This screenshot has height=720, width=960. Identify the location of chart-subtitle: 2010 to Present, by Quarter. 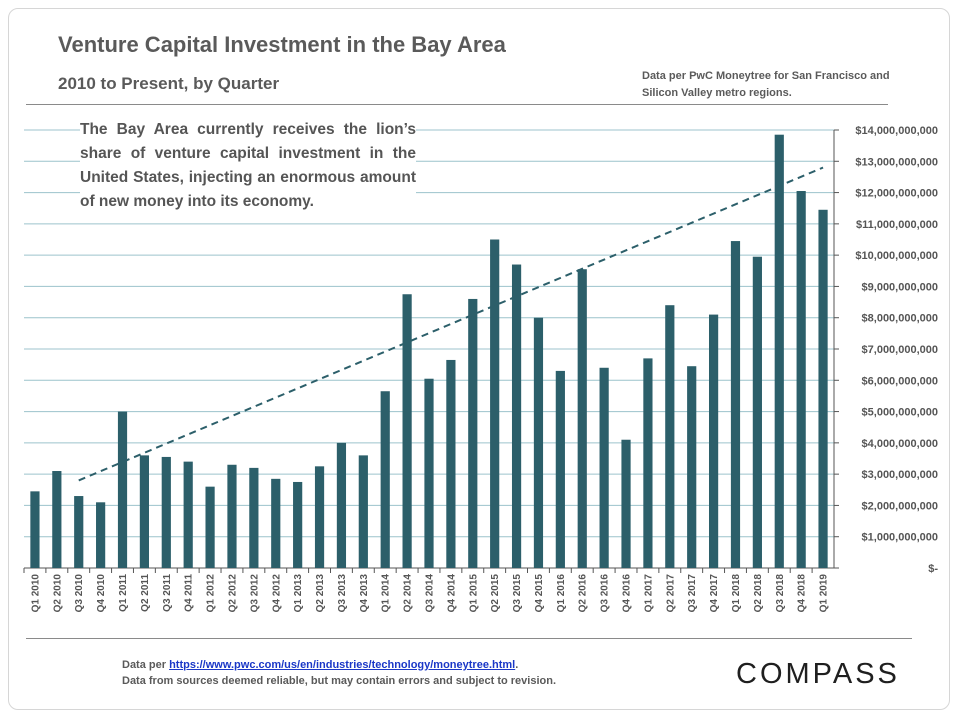
(169, 83).